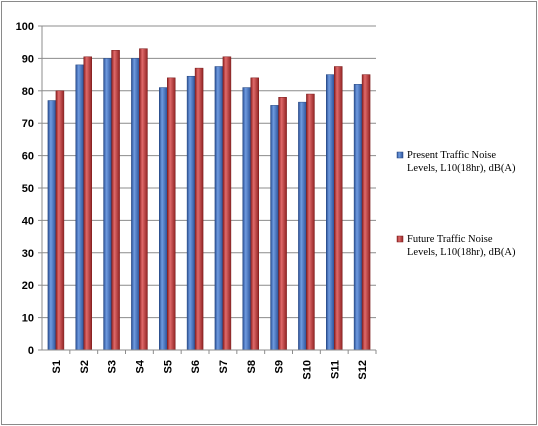 This screenshot has width=538, height=426. What do you see at coordinates (252, 366) in the screenshot?
I see `x-tick-label-S8: S8` at bounding box center [252, 366].